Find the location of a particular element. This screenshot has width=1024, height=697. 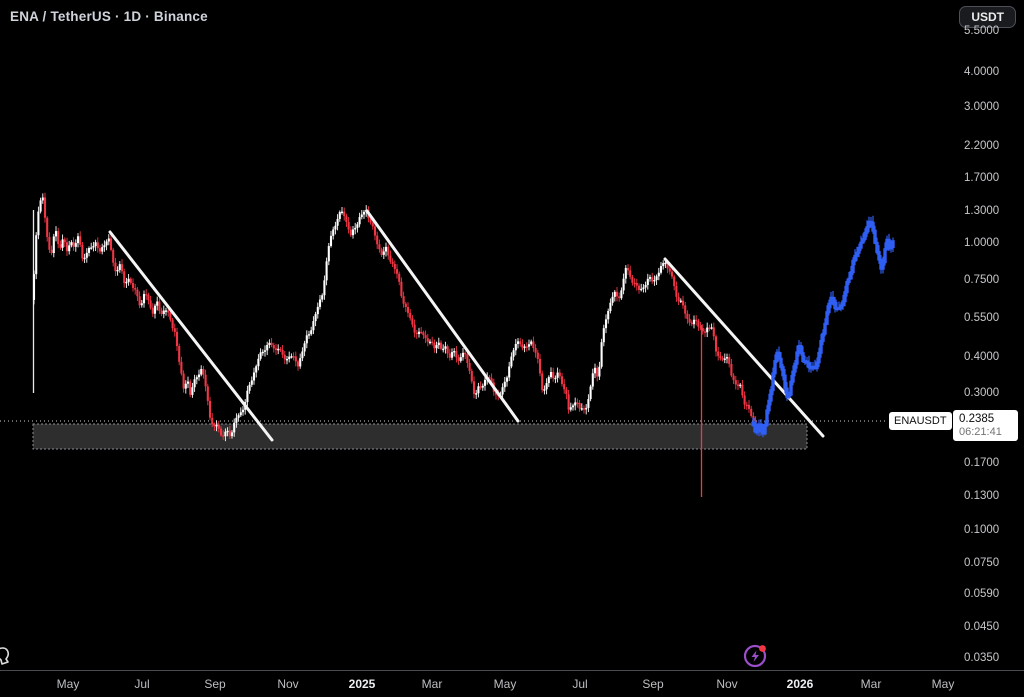

price-tick-label: 4.0000 is located at coordinates (982, 72).